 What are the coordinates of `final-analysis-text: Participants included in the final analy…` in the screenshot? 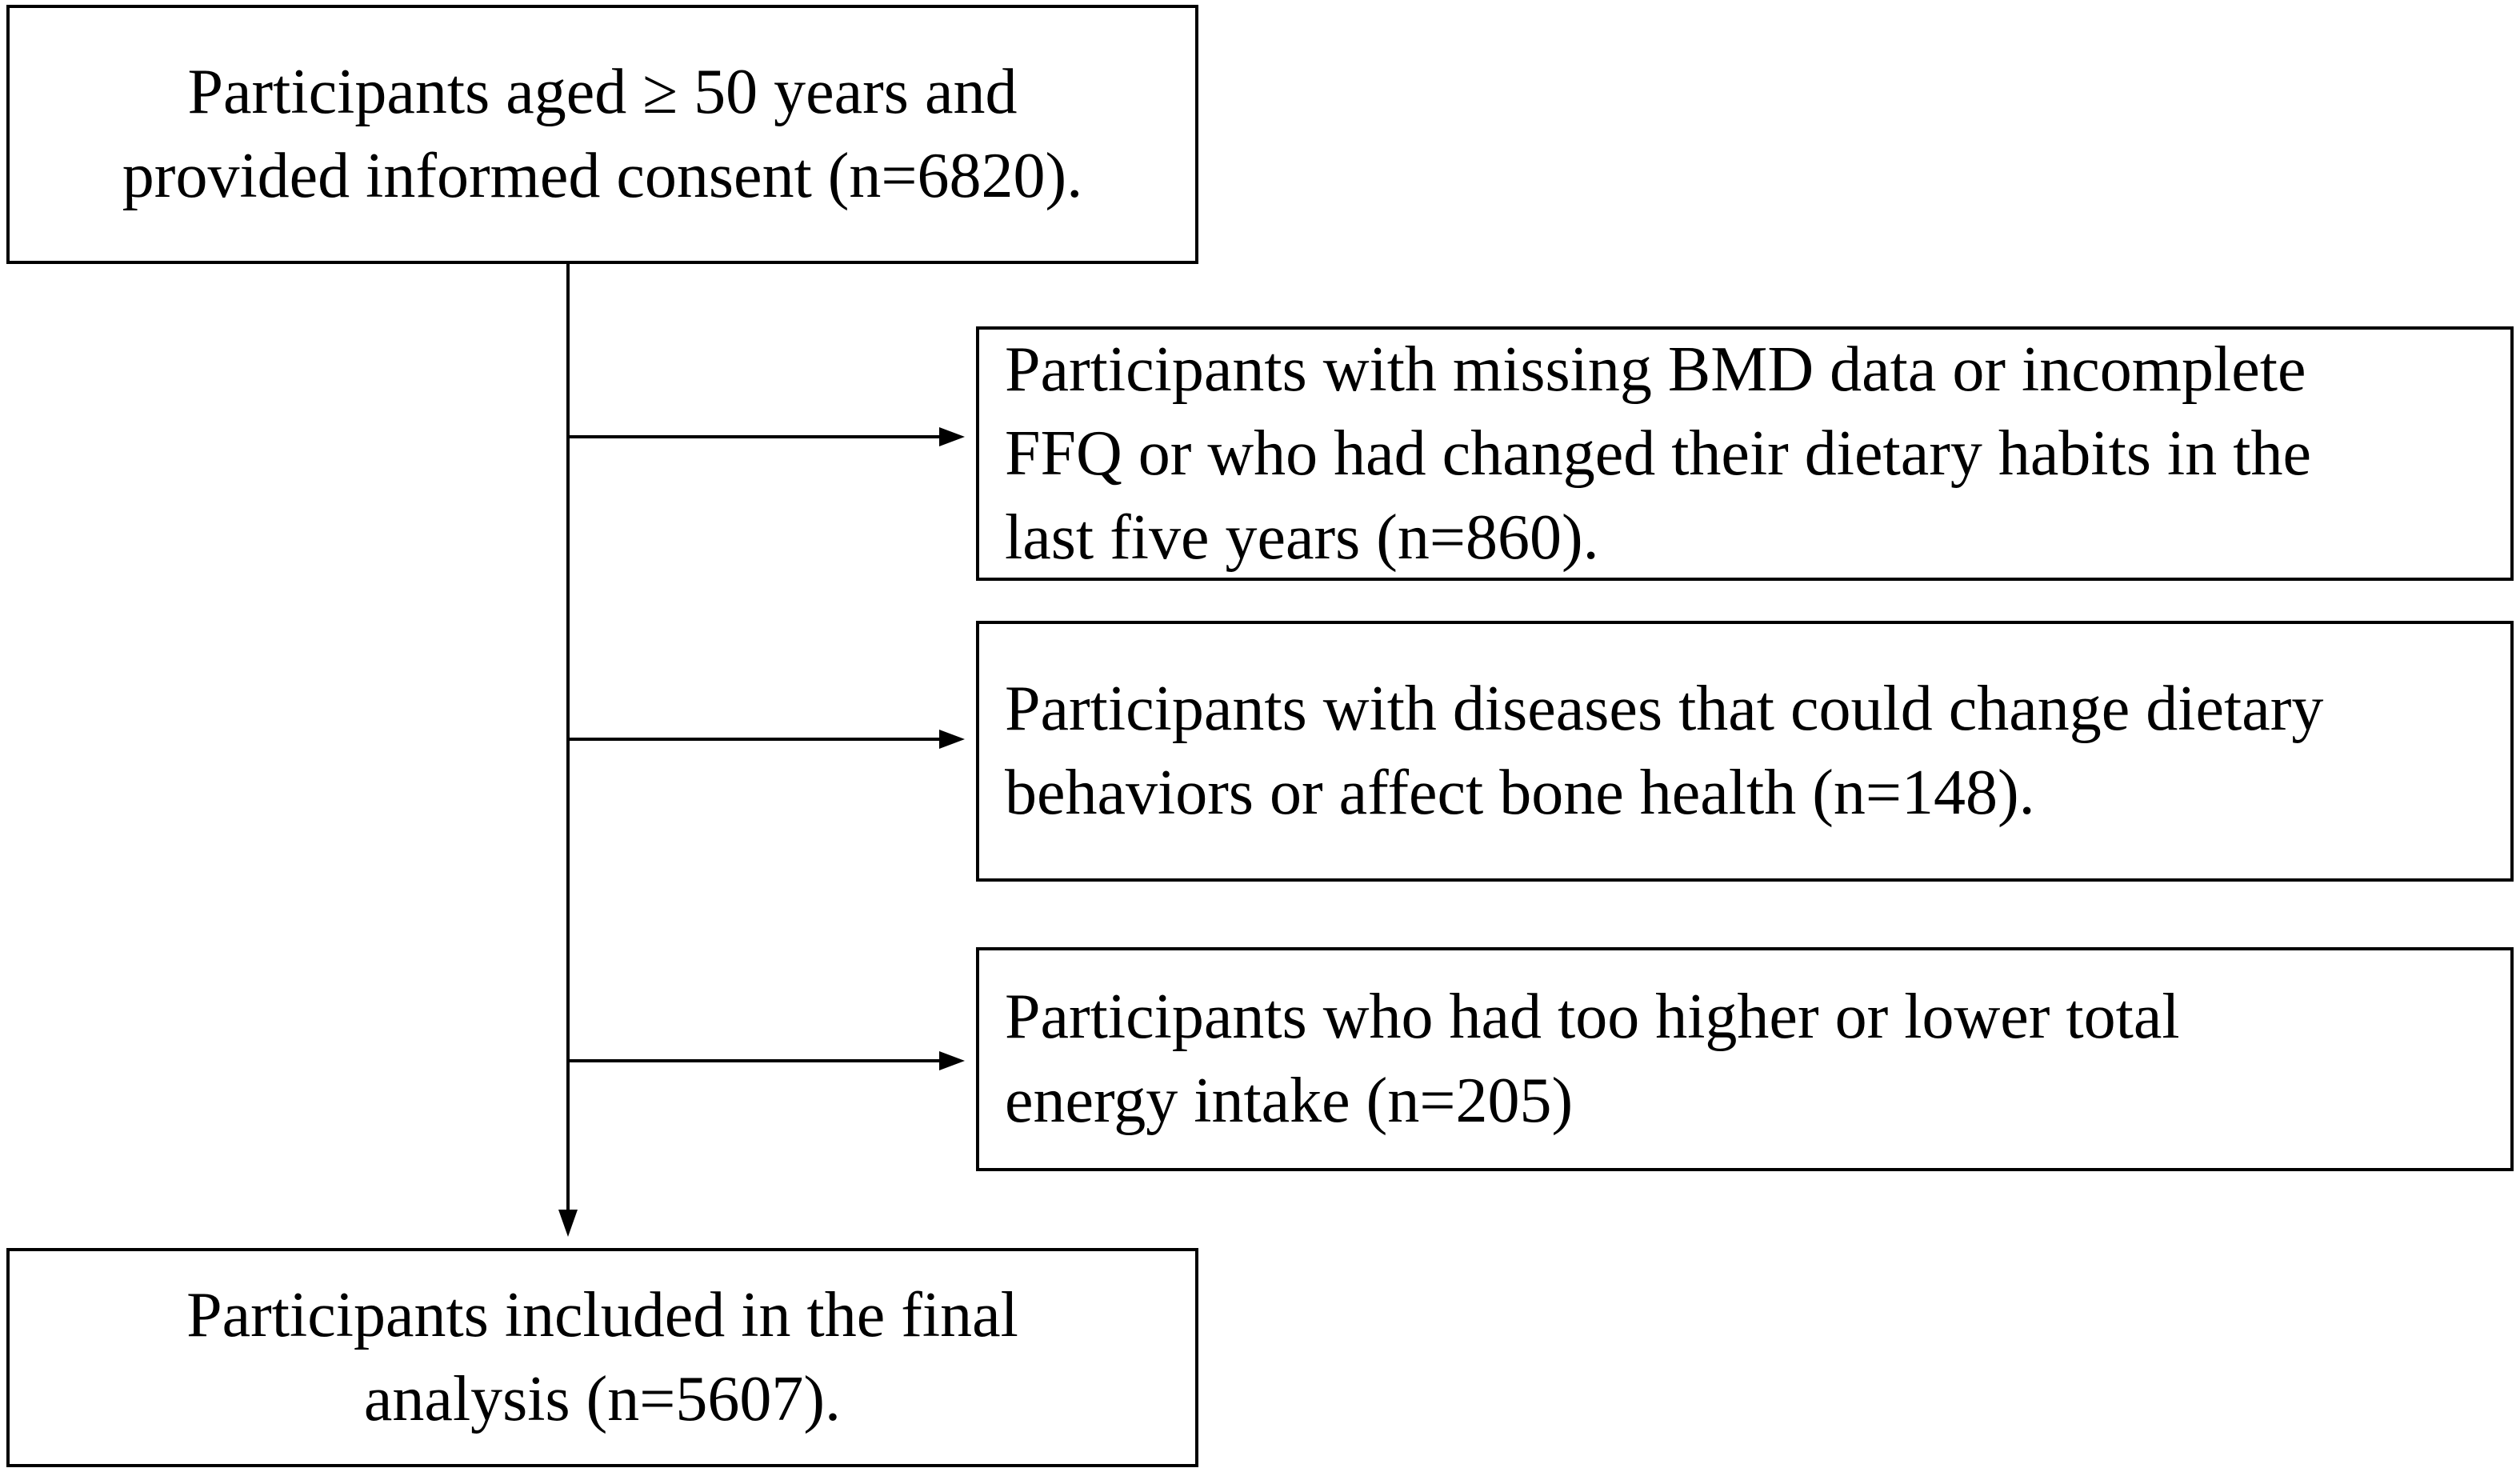 It's located at (602, 1358).